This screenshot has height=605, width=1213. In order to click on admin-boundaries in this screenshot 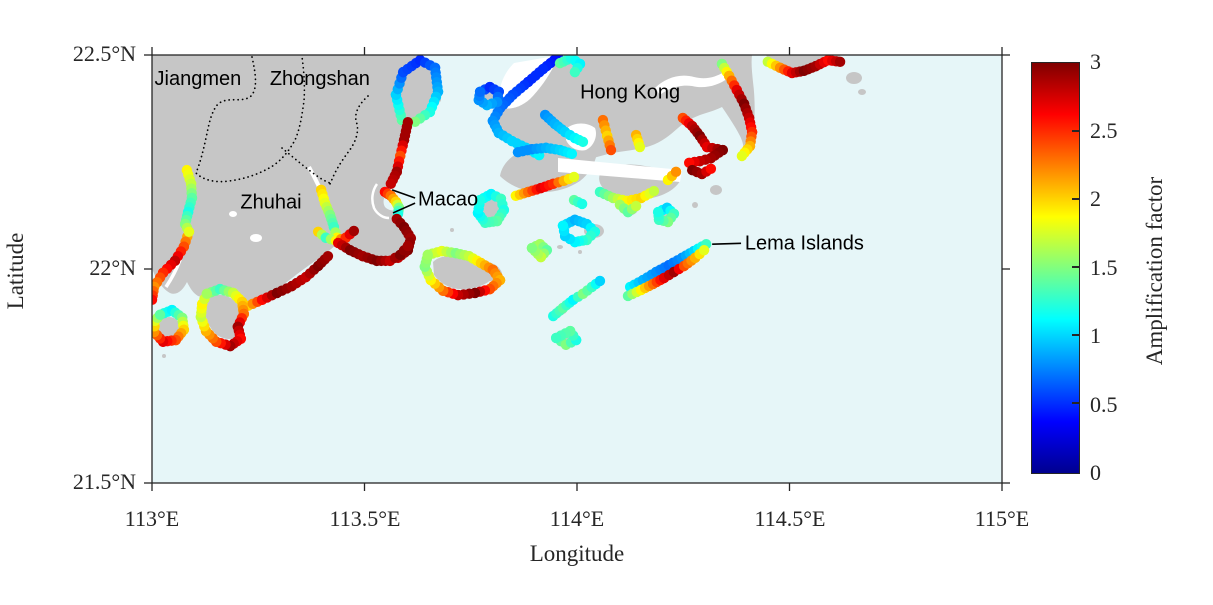, I will do `click(282, 120)`.